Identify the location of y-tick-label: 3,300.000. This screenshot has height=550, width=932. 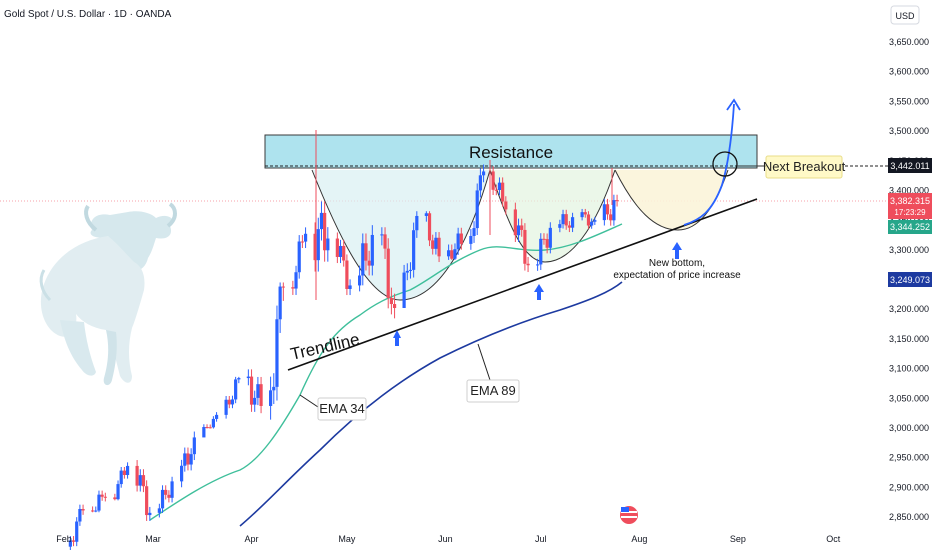
(909, 250).